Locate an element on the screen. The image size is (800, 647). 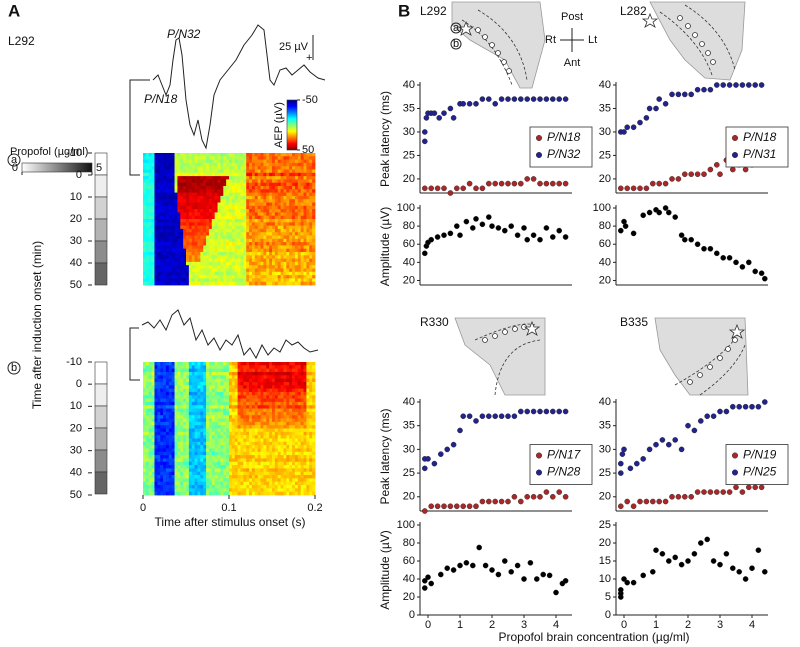
legend-swatch is located at coordinates (539, 154).